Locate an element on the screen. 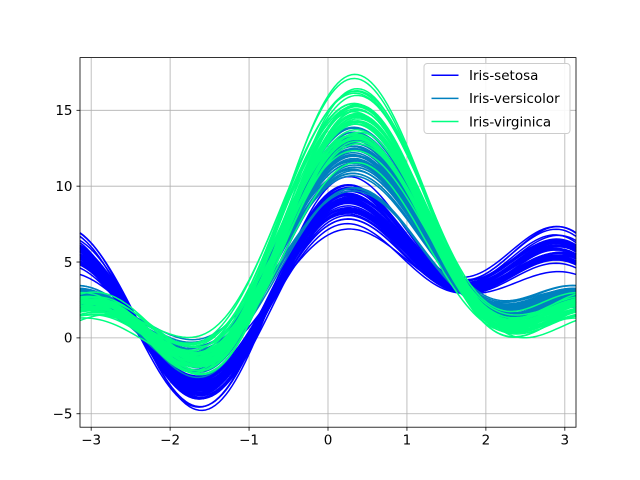  legend: Iris-setosa Iris-versicolor Iris-virginica is located at coordinates (497, 98).